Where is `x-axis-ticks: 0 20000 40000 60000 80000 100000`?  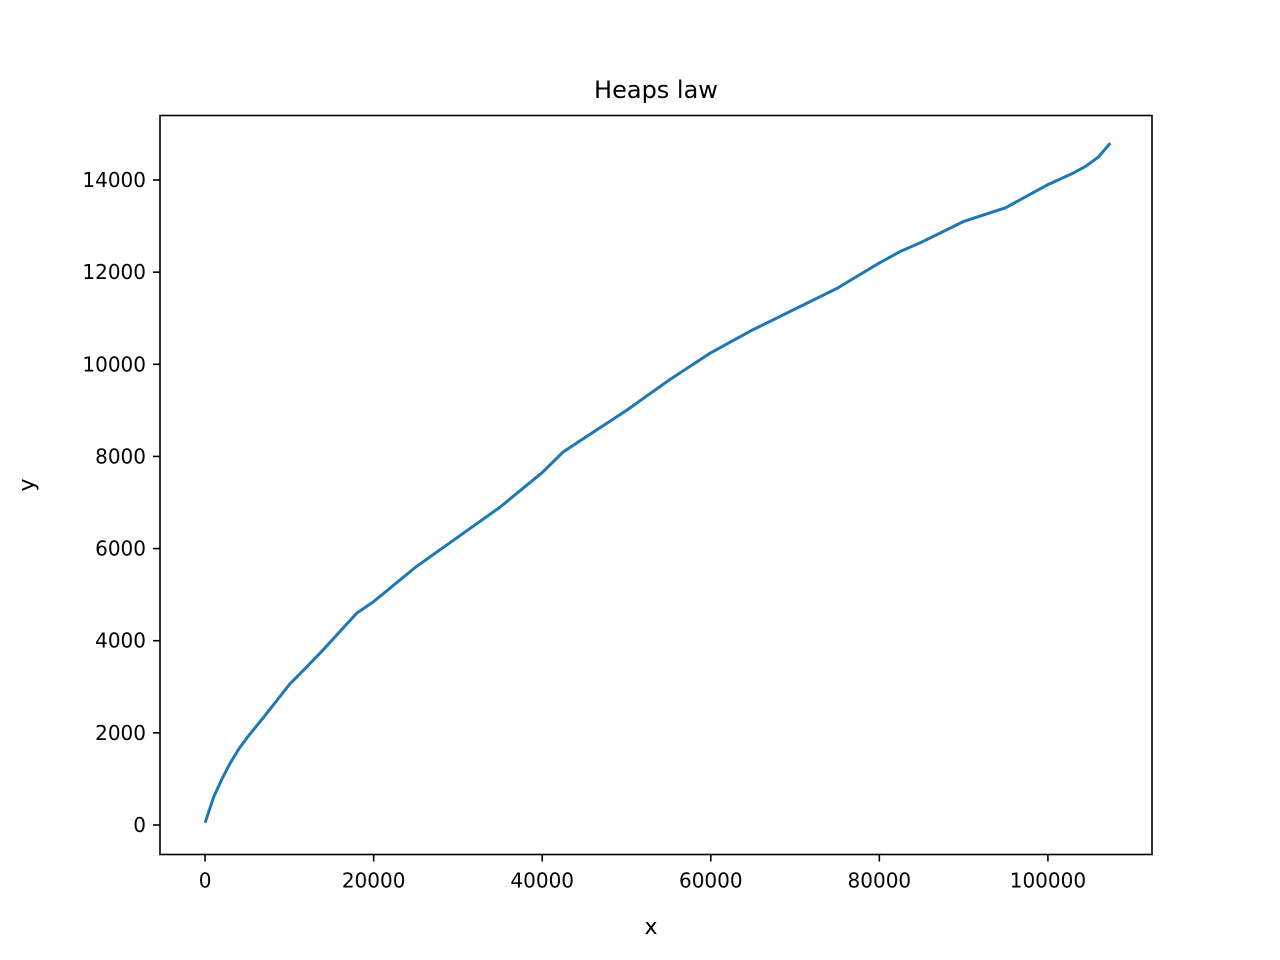 x-axis-ticks: 0 20000 40000 60000 80000 100000 is located at coordinates (642, 873).